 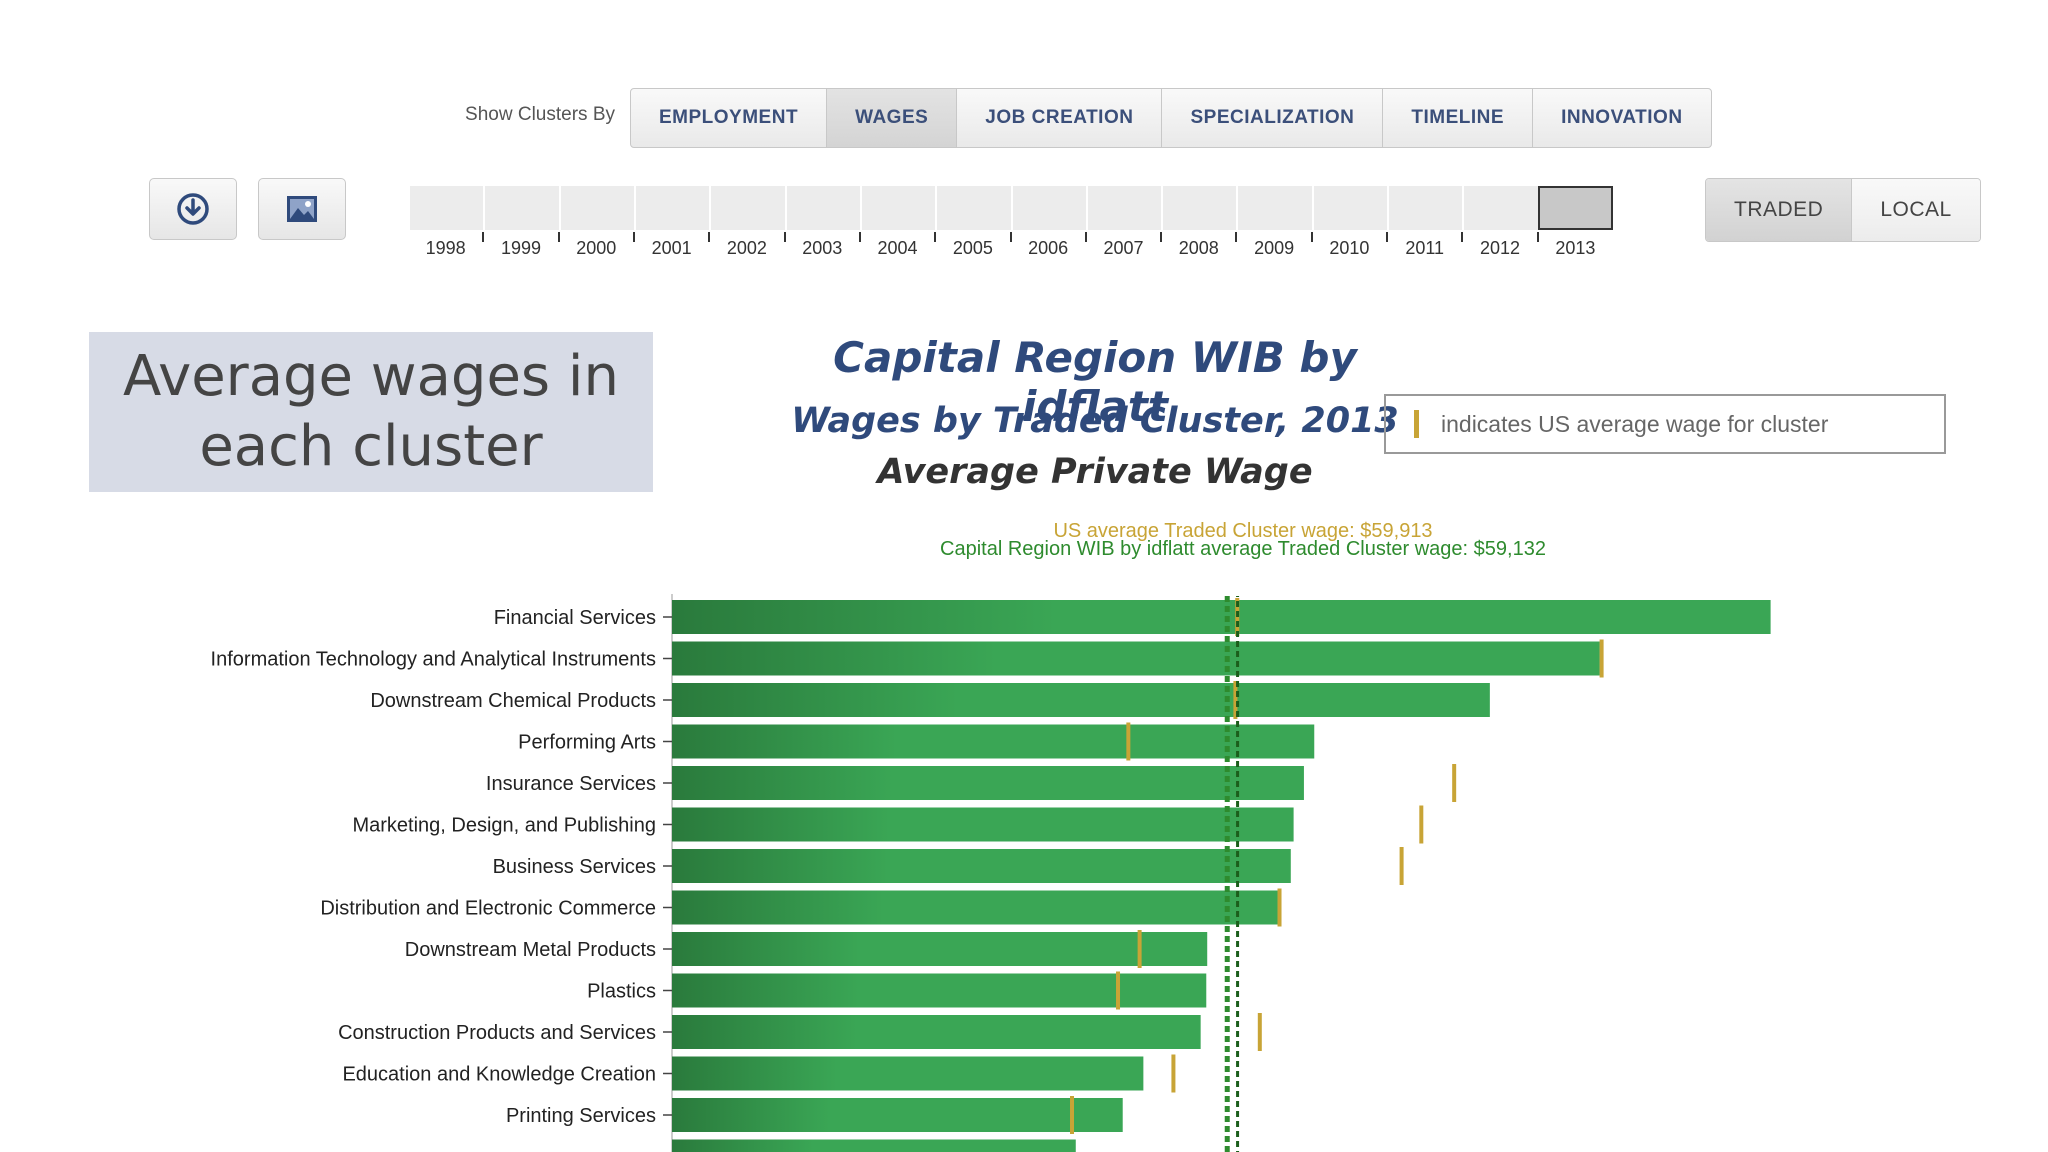 I want to click on tab-employment: EMPLOYMENT, so click(x=729, y=118).